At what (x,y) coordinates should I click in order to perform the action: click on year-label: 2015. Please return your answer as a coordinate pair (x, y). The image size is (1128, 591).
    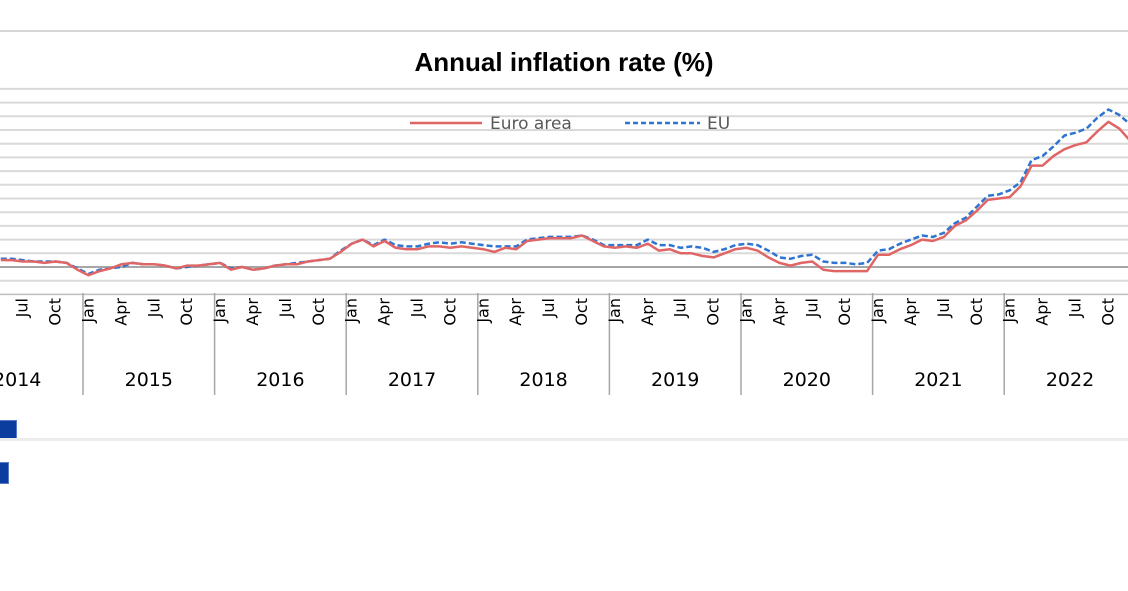
    Looking at the image, I should click on (149, 380).